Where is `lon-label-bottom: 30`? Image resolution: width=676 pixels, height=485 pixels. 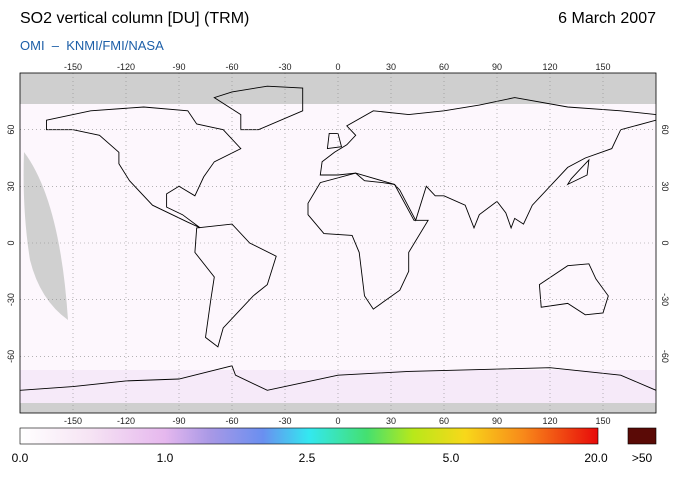 lon-label-bottom: 30 is located at coordinates (391, 421).